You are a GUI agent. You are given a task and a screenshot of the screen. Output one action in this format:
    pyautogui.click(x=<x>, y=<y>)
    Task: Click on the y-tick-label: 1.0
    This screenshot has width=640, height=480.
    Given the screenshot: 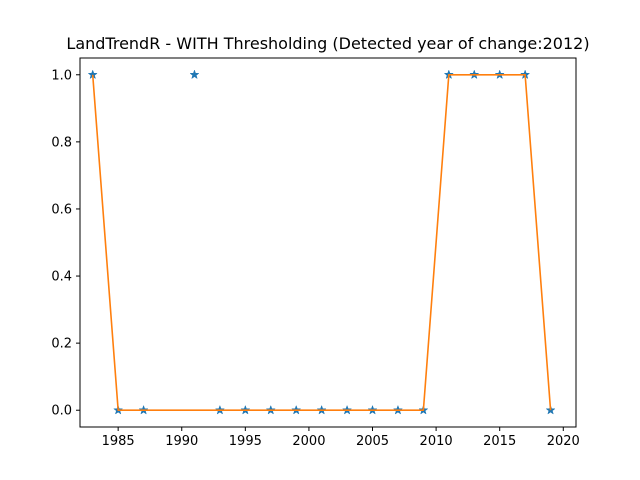 What is the action you would take?
    pyautogui.click(x=61, y=75)
    